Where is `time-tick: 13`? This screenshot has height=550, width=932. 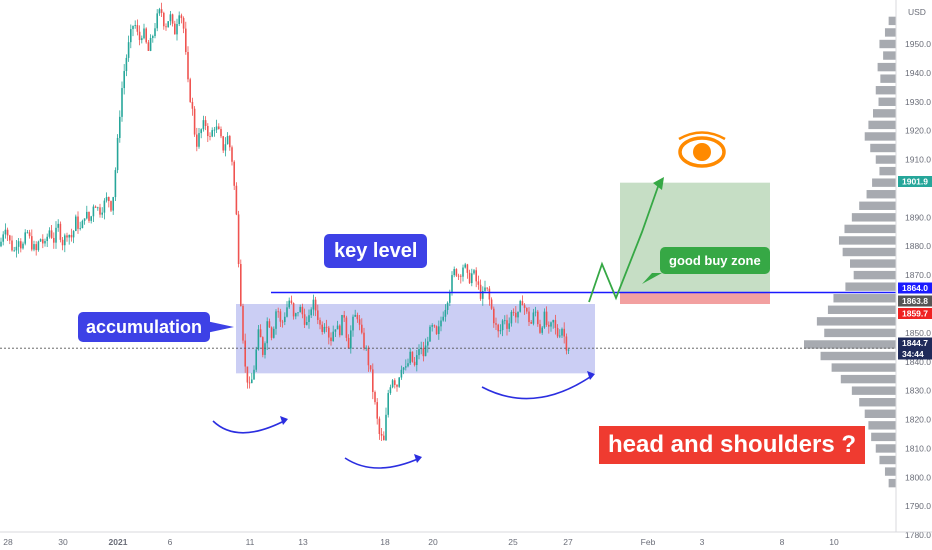
time-tick: 13 is located at coordinates (303, 542).